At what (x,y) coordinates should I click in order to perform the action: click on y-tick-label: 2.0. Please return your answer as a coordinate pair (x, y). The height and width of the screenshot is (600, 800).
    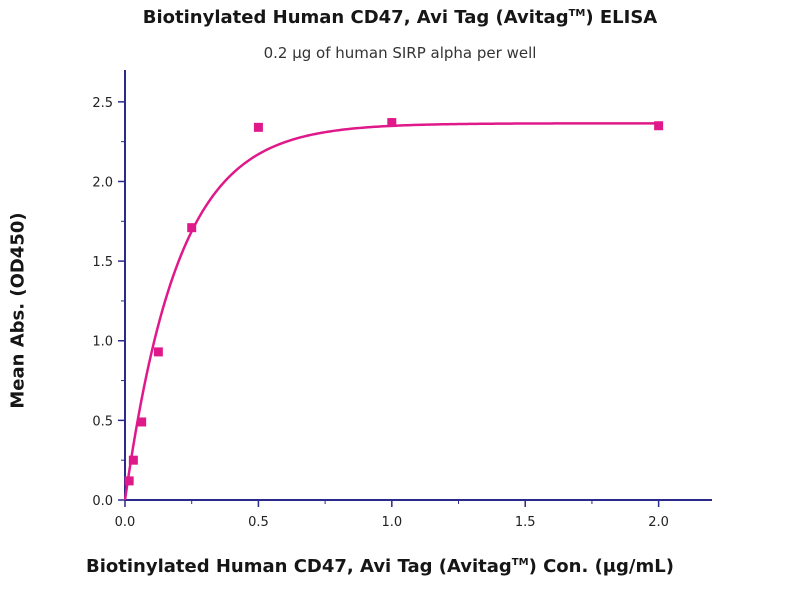
    Looking at the image, I should click on (102, 182).